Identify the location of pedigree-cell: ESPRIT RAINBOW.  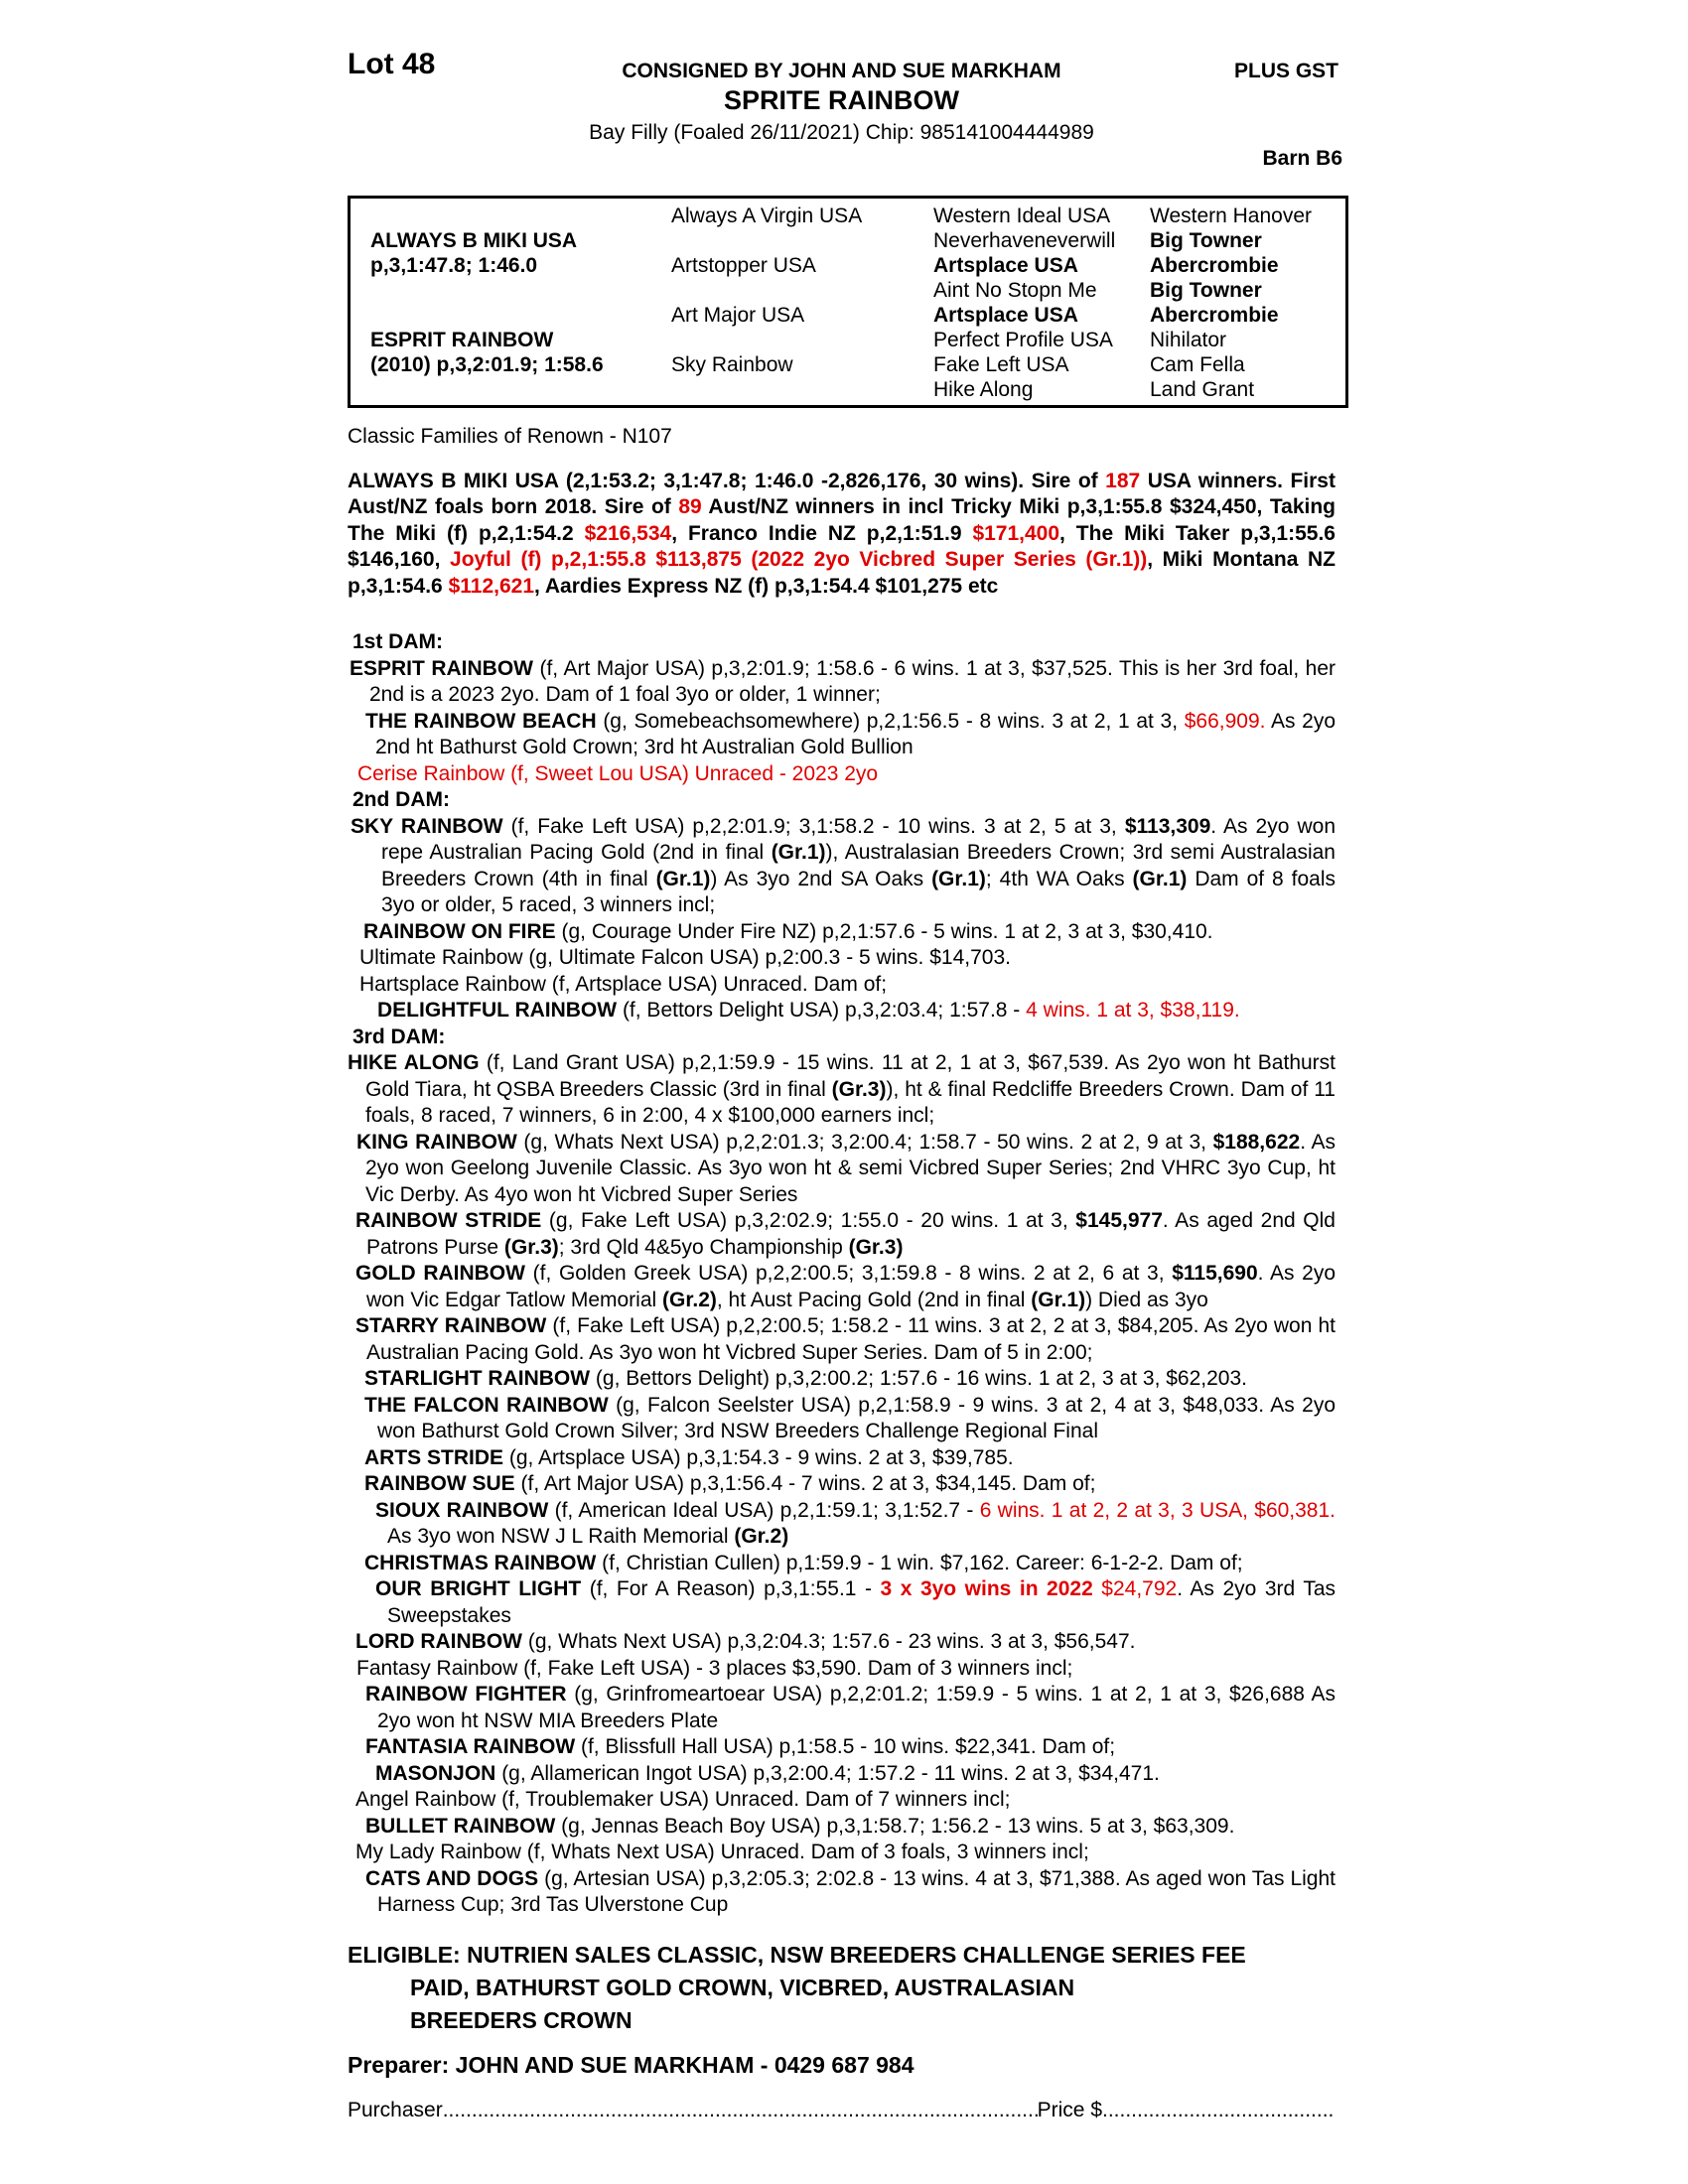
(462, 340).